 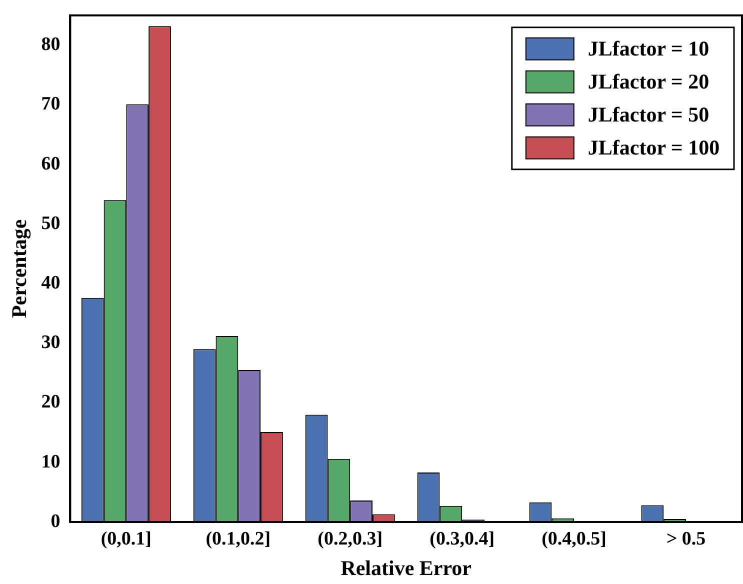 I want to click on x-tick-label: (0.1,0.2], so click(x=238, y=539).